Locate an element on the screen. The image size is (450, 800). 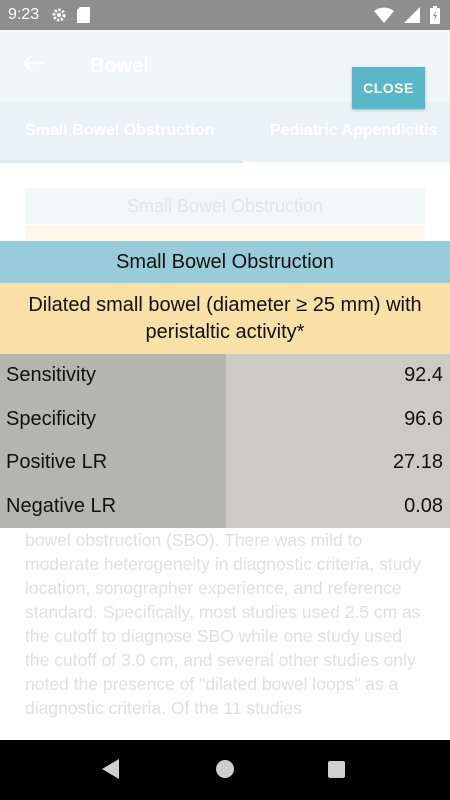
status-time: 9:23 is located at coordinates (24, 14).